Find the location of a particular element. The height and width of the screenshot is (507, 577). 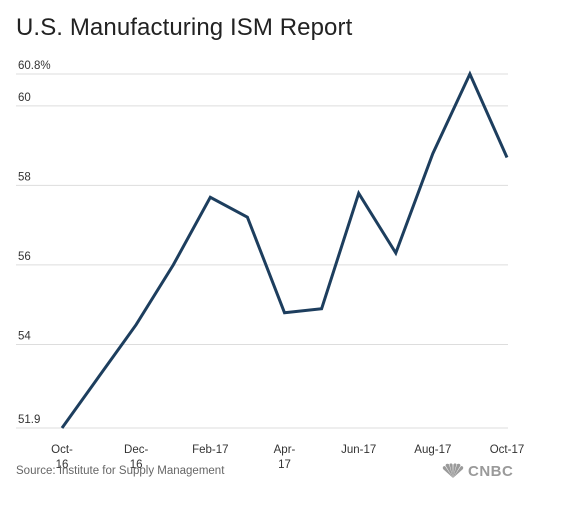

x-tick-label: Jun-17 is located at coordinates (358, 450).